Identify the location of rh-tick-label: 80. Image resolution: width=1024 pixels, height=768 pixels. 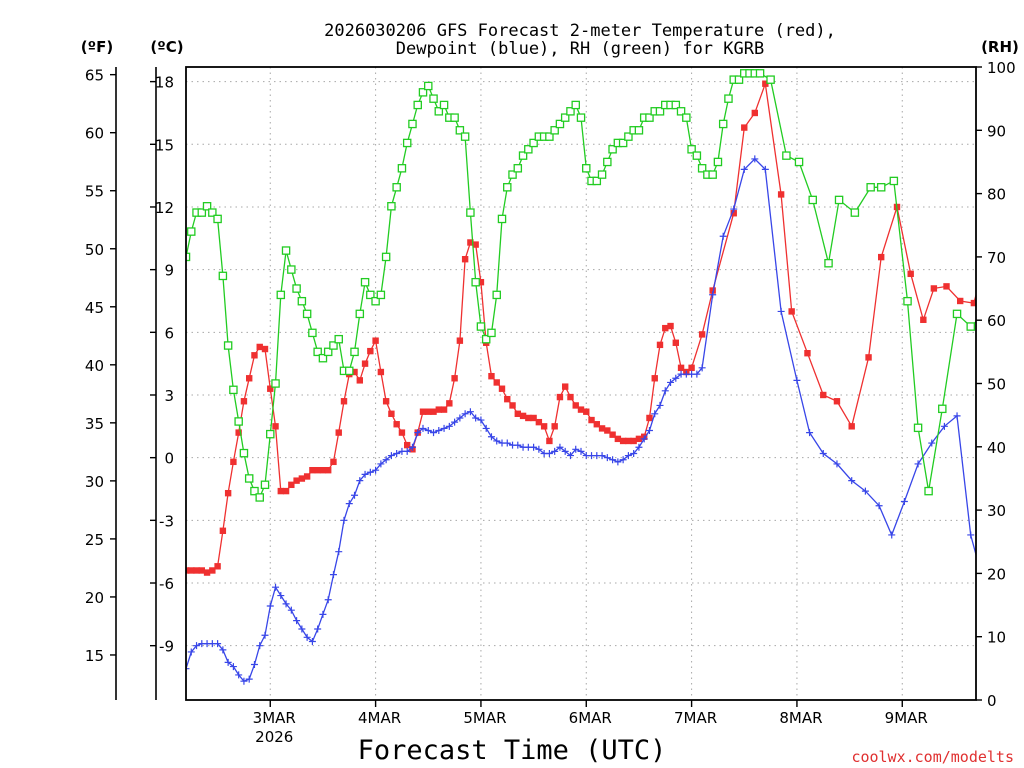
(996, 195).